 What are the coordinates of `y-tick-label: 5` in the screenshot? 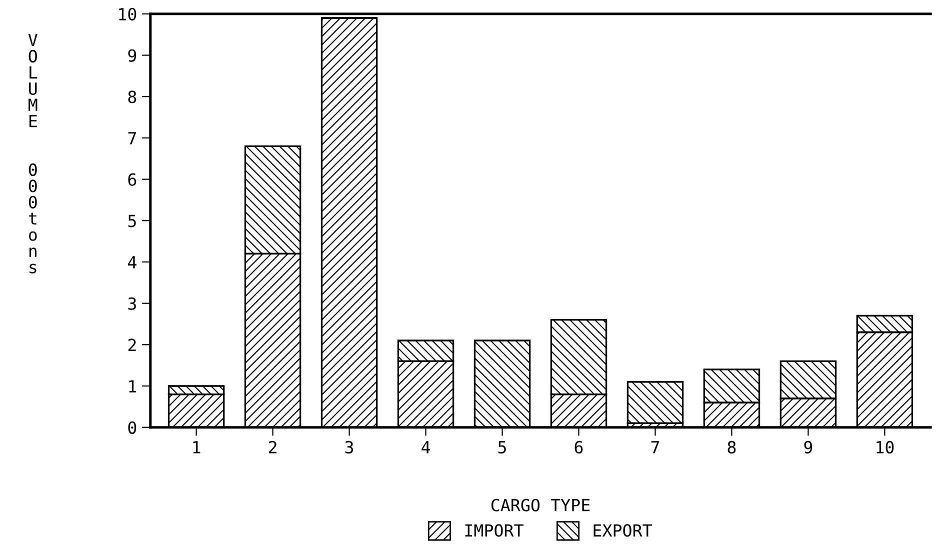 It's located at (132, 221).